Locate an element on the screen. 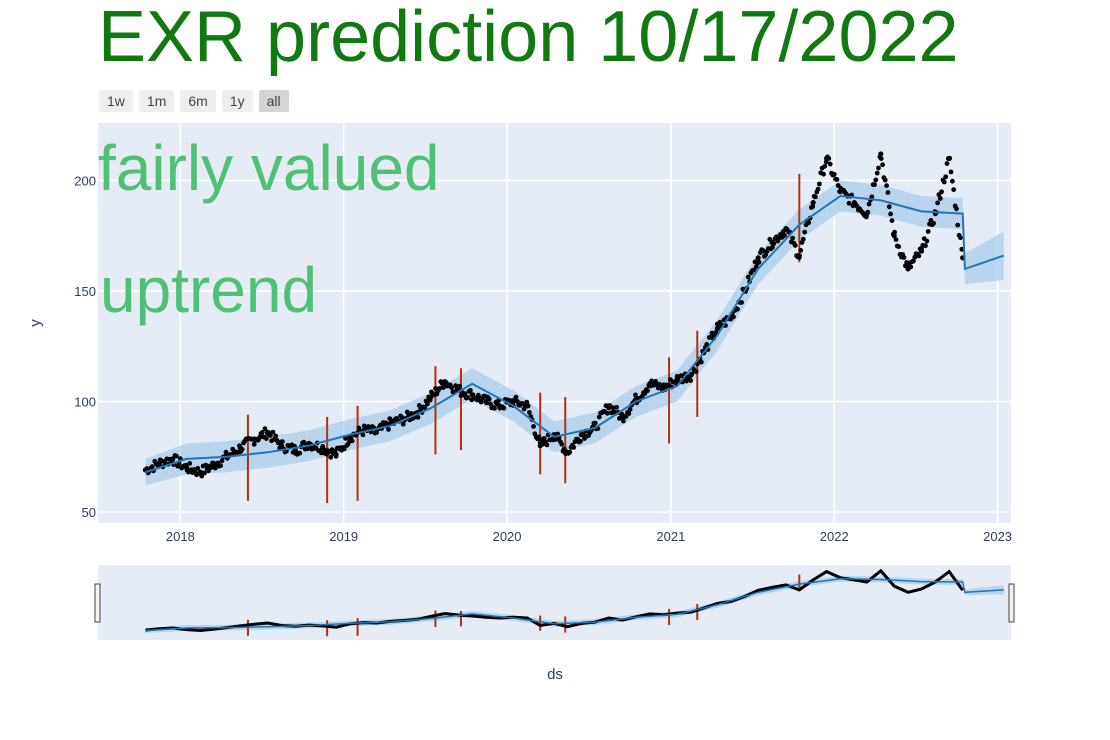 This screenshot has height=740, width=1110. range-button-1m: 1m is located at coordinates (156, 101).